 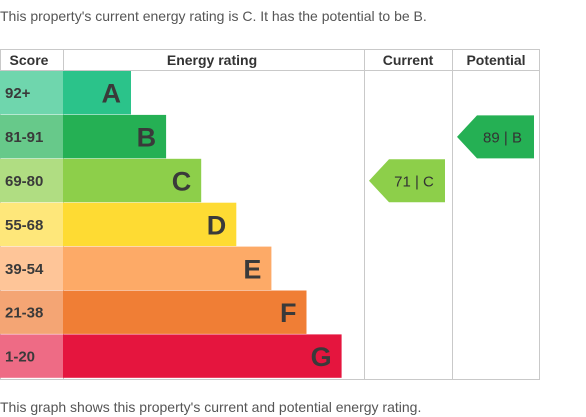 What do you see at coordinates (31, 93) in the screenshot?
I see `score-cell-a` at bounding box center [31, 93].